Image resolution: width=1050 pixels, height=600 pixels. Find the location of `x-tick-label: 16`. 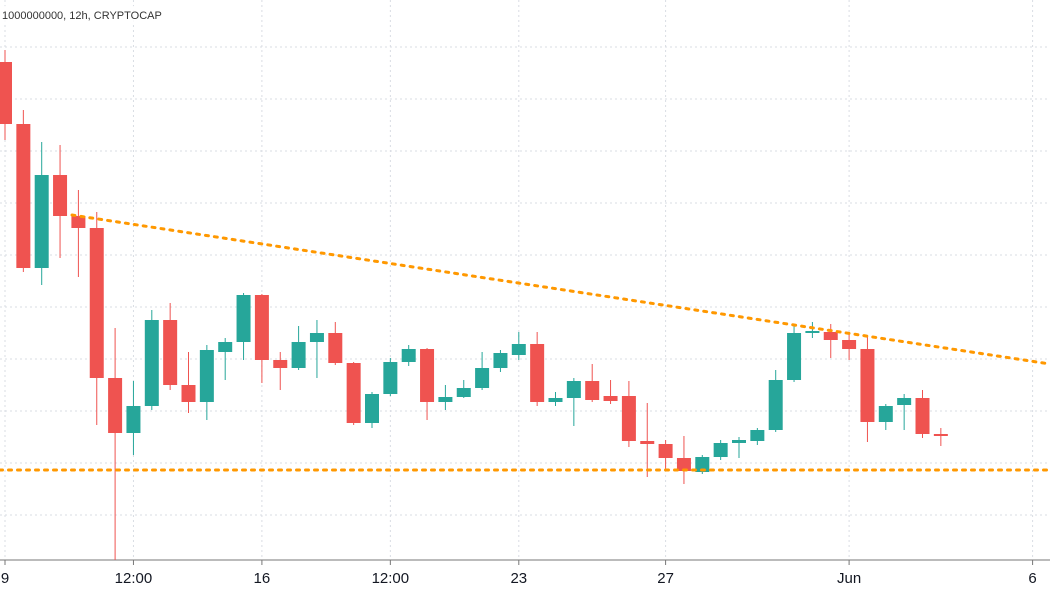

x-tick-label: 16 is located at coordinates (262, 578).